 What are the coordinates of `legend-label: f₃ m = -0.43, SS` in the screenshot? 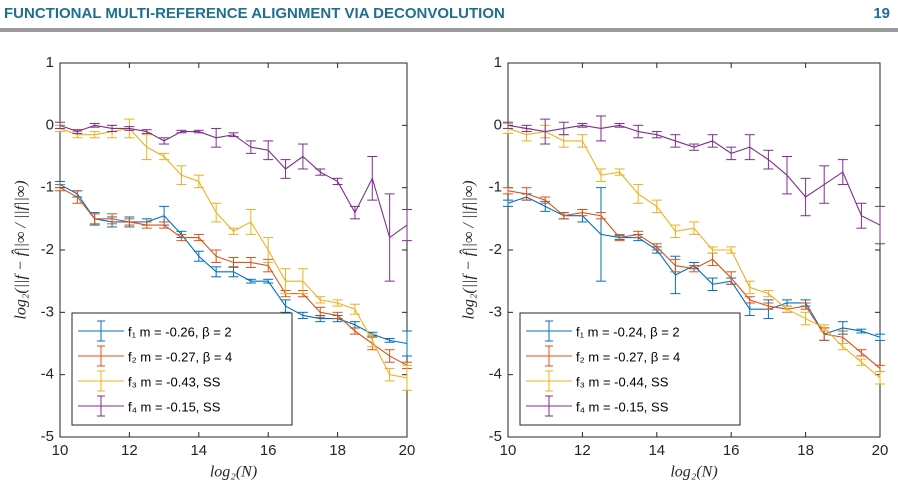 It's located at (174, 381).